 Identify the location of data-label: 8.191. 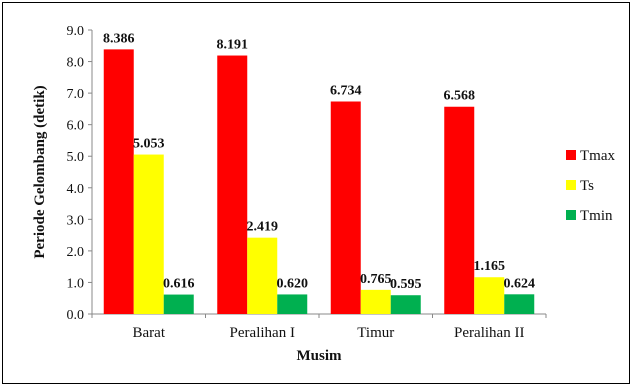
(233, 45).